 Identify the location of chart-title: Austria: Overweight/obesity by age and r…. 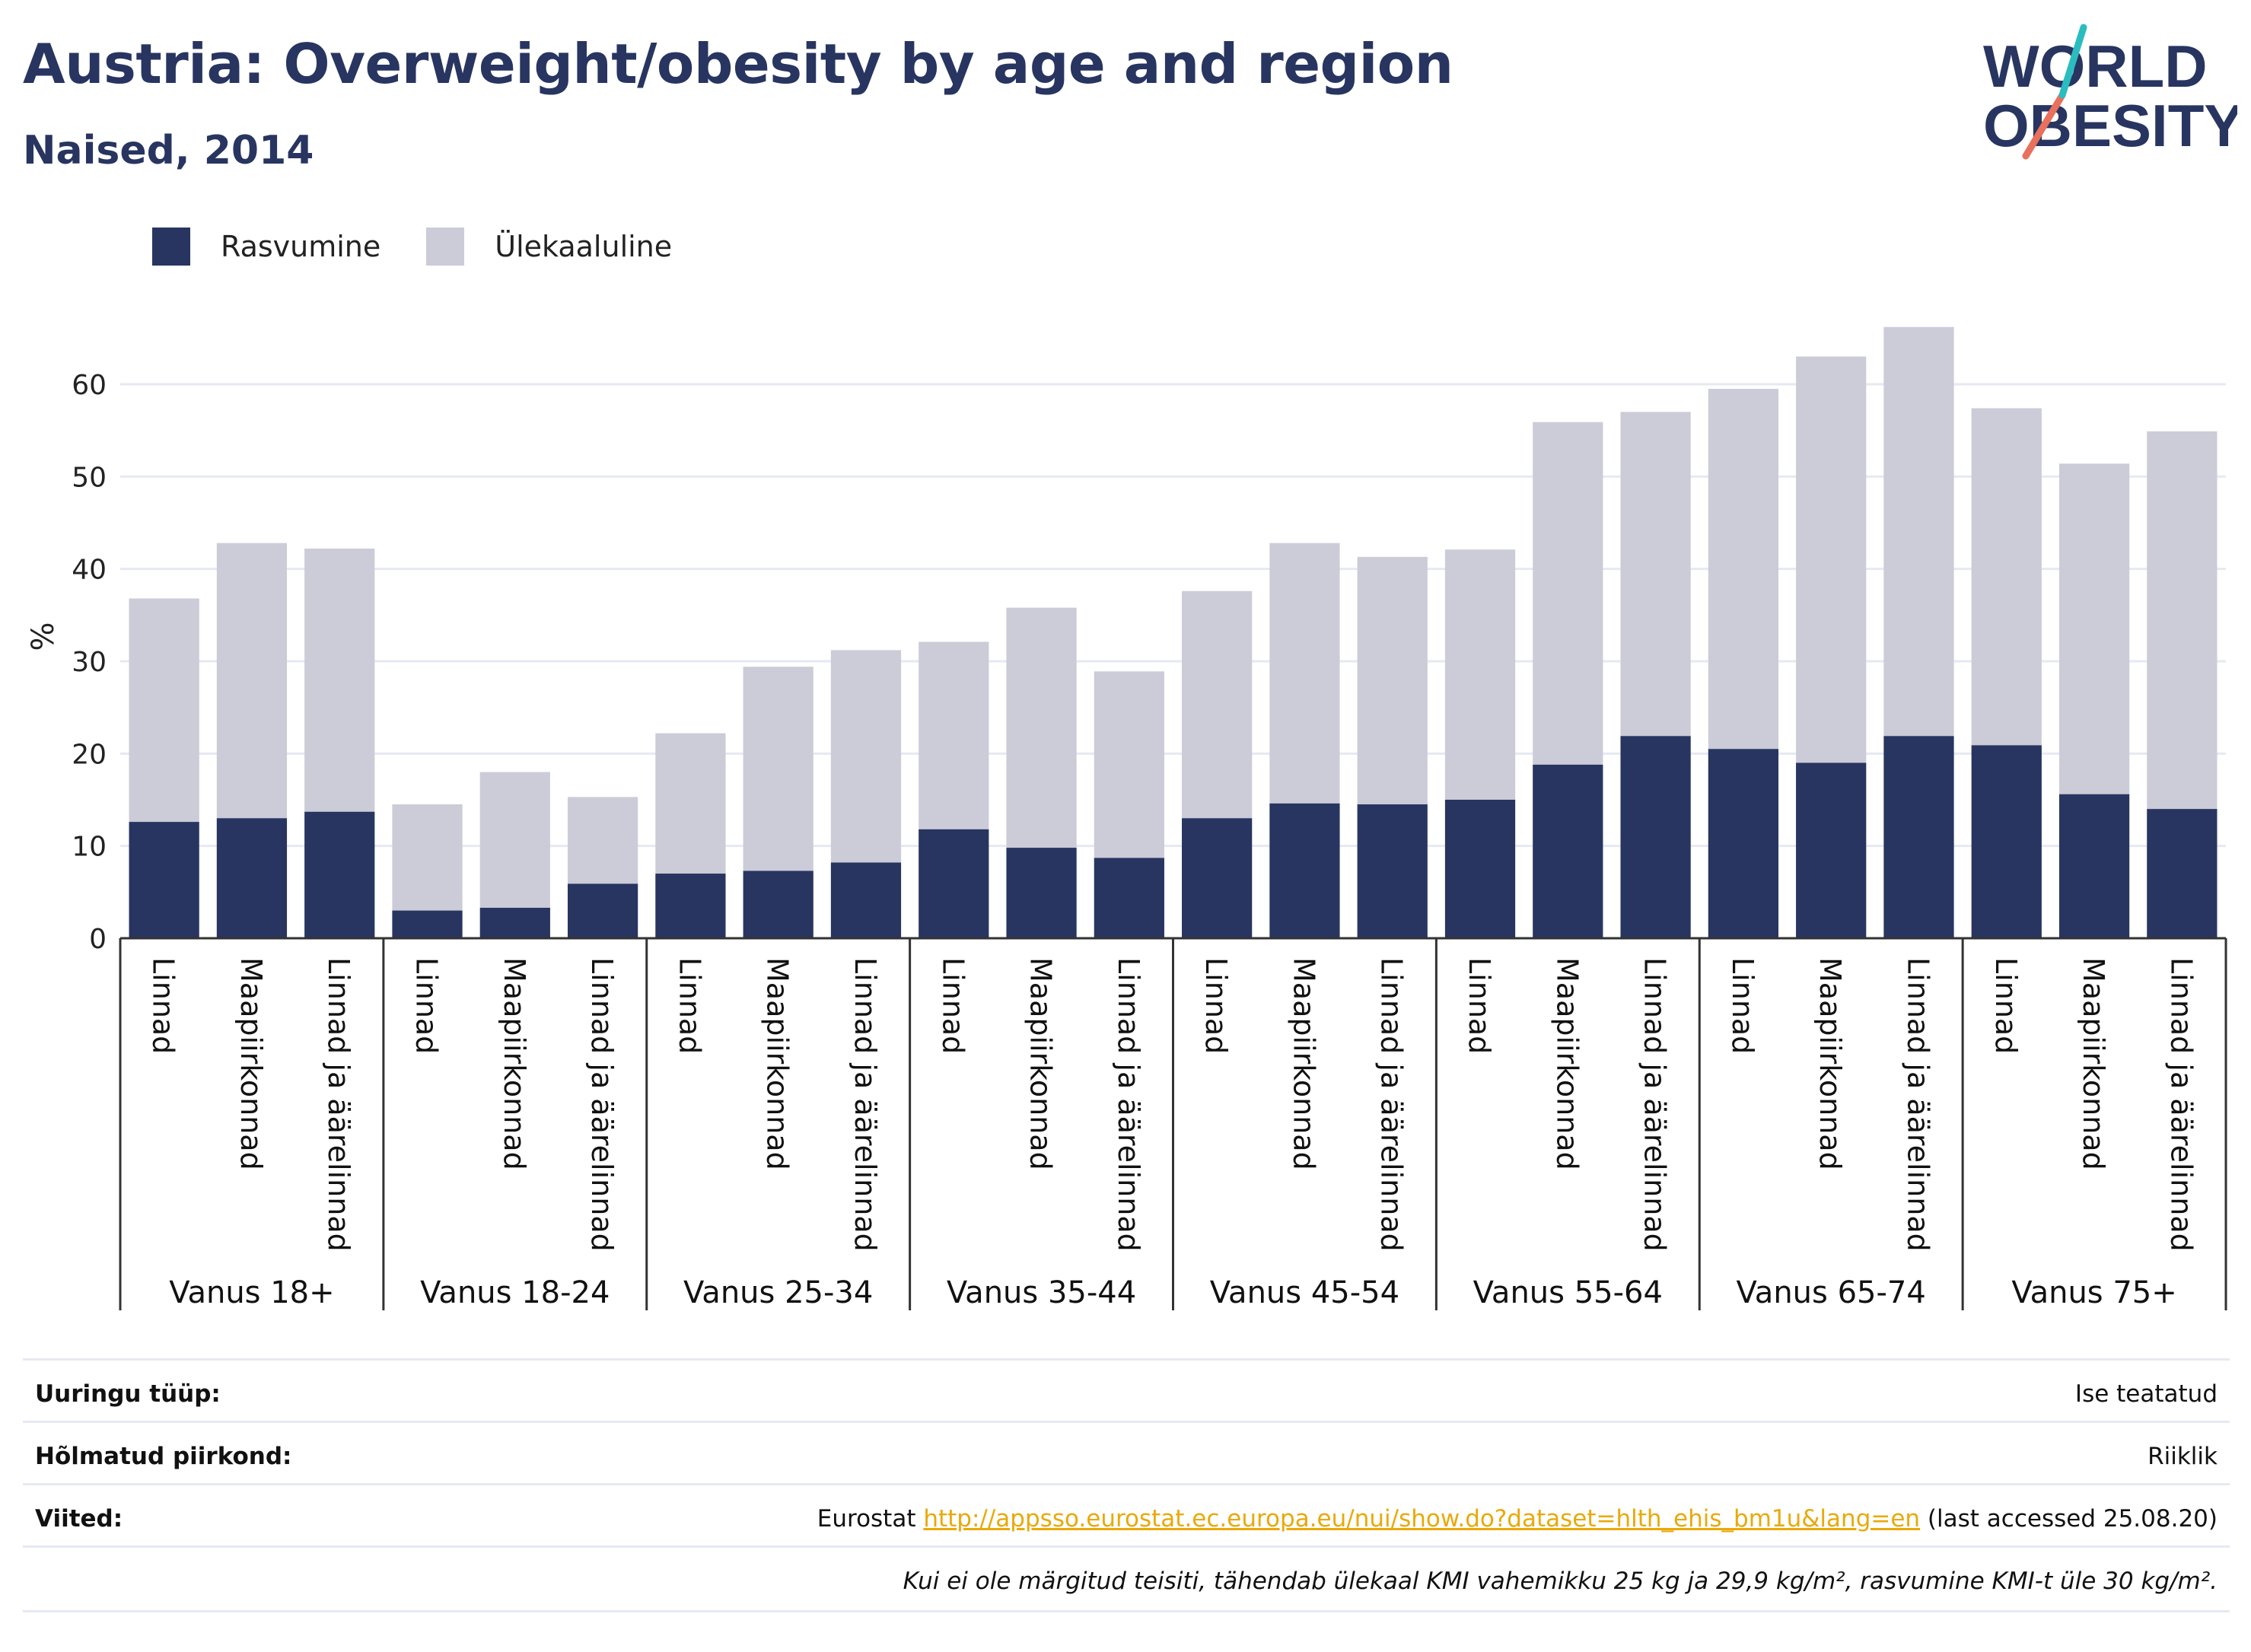
(738, 64).